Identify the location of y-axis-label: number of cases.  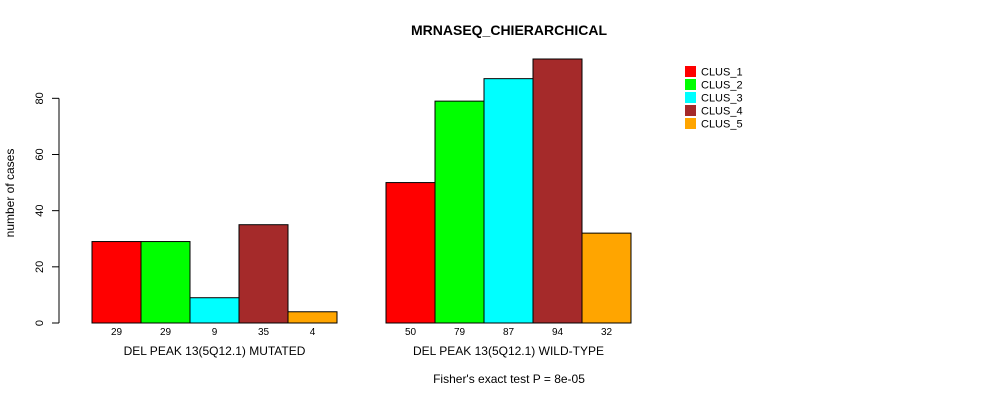
(10, 193).